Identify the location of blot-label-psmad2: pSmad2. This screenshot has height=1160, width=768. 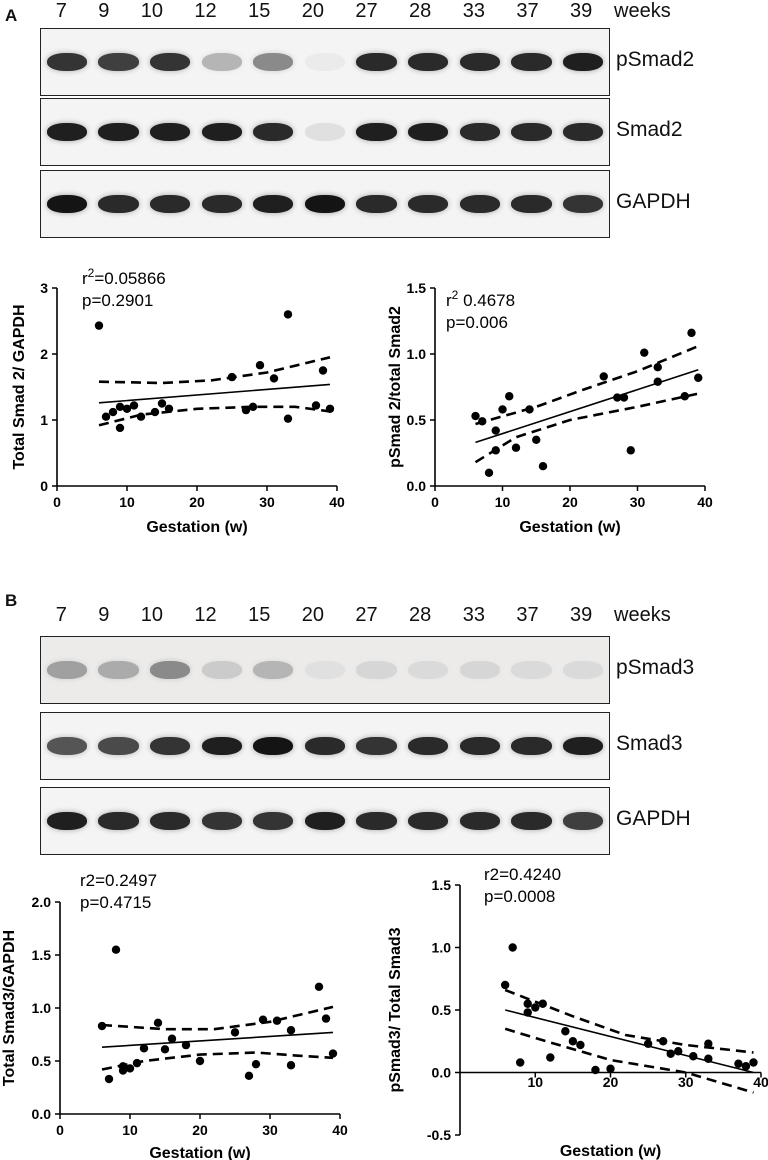
(655, 59).